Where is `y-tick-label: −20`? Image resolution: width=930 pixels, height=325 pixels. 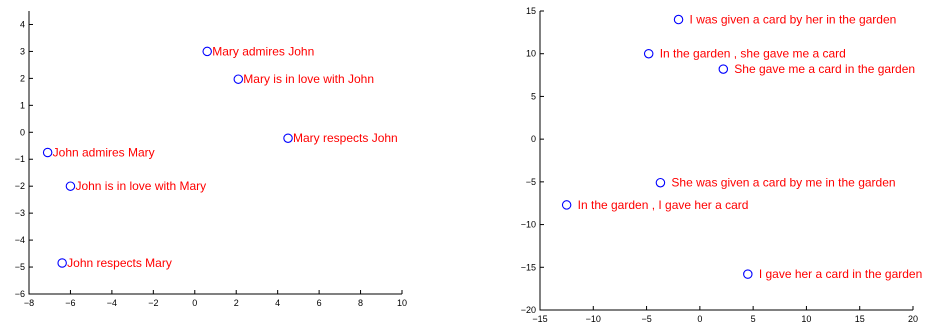 y-tick-label: −20 is located at coordinates (528, 310).